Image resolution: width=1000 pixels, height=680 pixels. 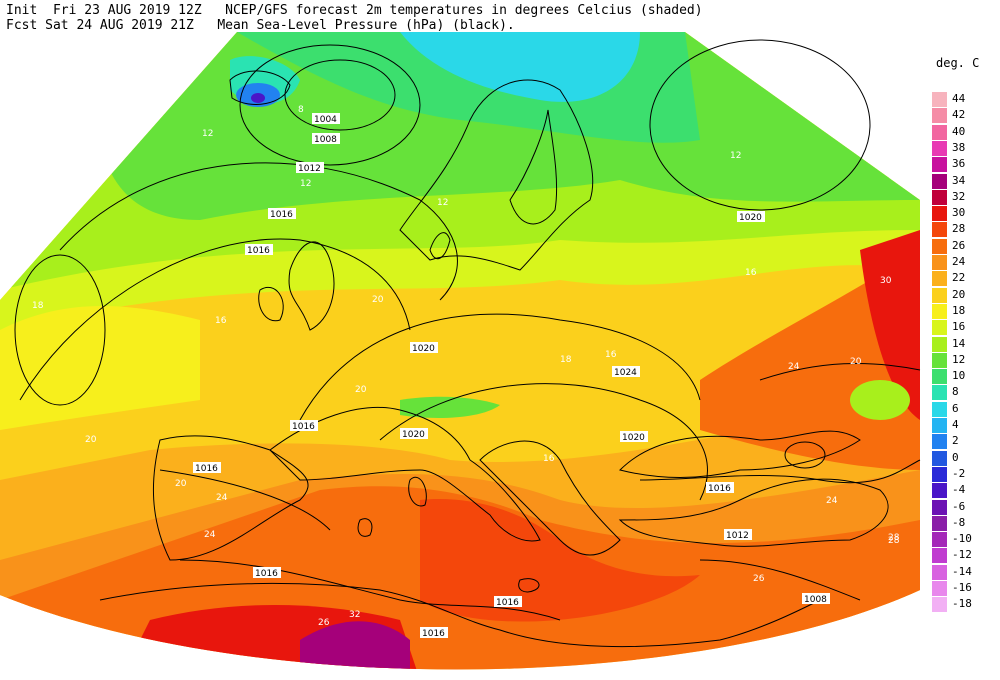 What do you see at coordinates (324, 623) in the screenshot?
I see `temperature-label: 26` at bounding box center [324, 623].